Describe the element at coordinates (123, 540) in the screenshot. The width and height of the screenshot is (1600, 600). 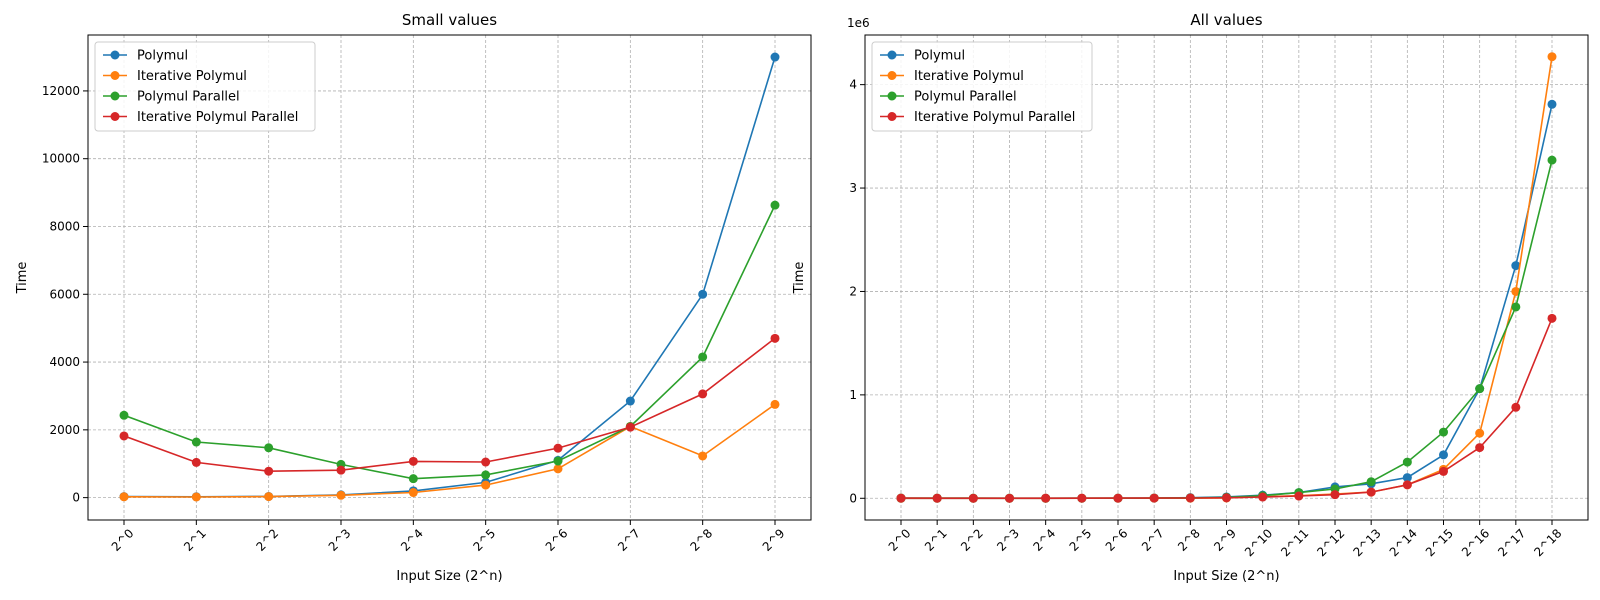
I see `x-tick-label: 2^0` at that location.